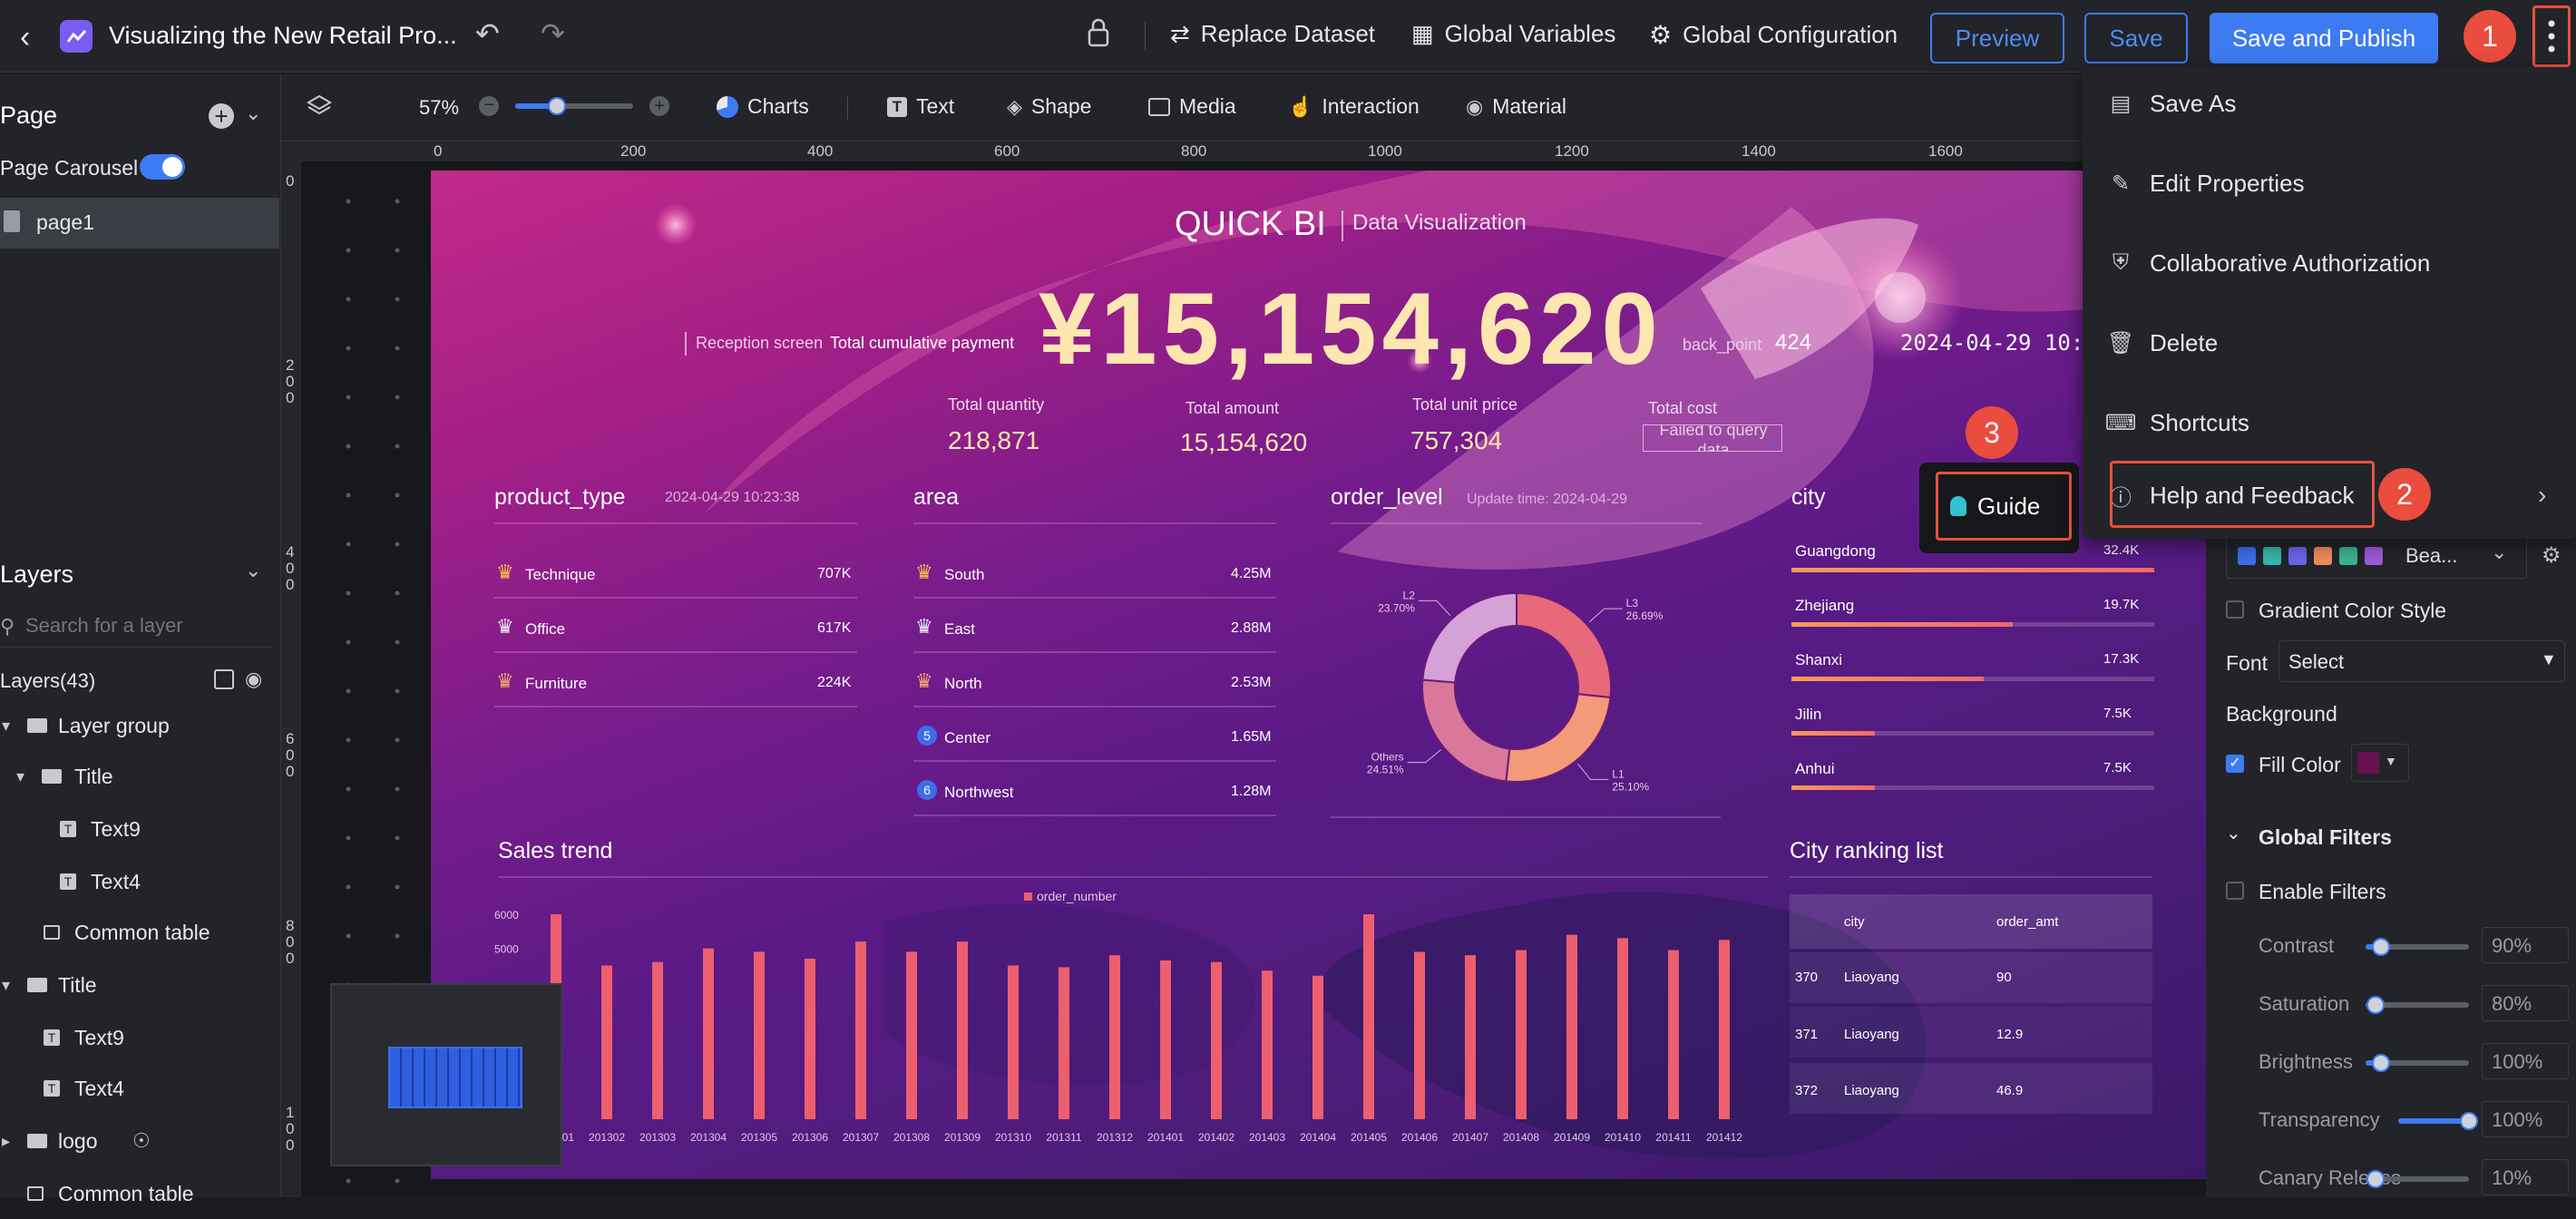 The height and width of the screenshot is (1219, 2576). What do you see at coordinates (1971, 978) in the screenshot?
I see `table-row: 370 Liaoyang 90` at bounding box center [1971, 978].